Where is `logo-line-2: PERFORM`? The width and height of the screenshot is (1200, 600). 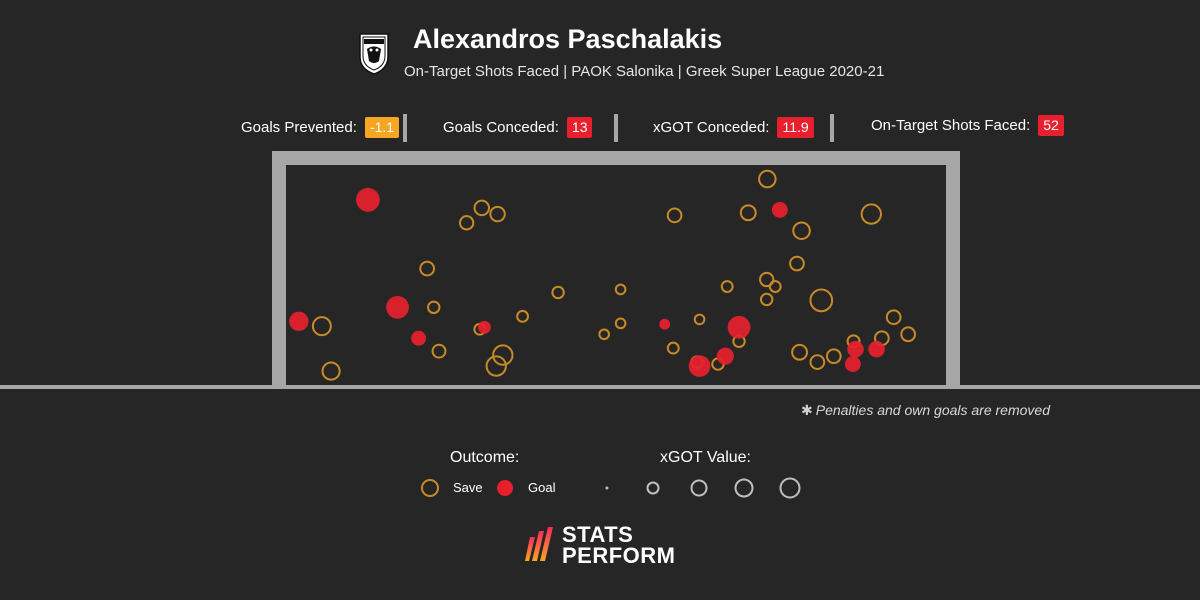
logo-line-2: PERFORM is located at coordinates (619, 555).